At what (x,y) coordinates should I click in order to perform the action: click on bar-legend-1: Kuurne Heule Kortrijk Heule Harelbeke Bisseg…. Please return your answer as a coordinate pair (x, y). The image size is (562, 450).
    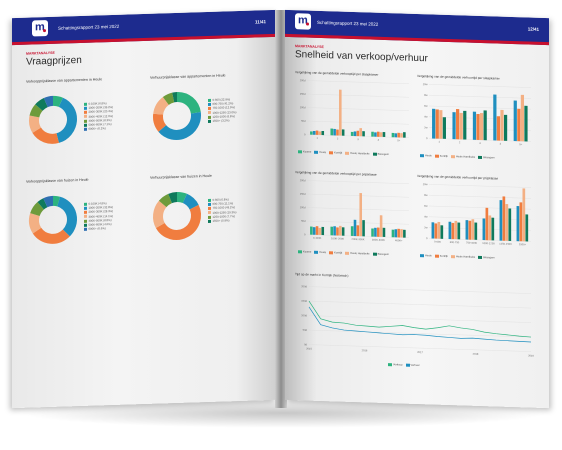
    Looking at the image, I should click on (342, 153).